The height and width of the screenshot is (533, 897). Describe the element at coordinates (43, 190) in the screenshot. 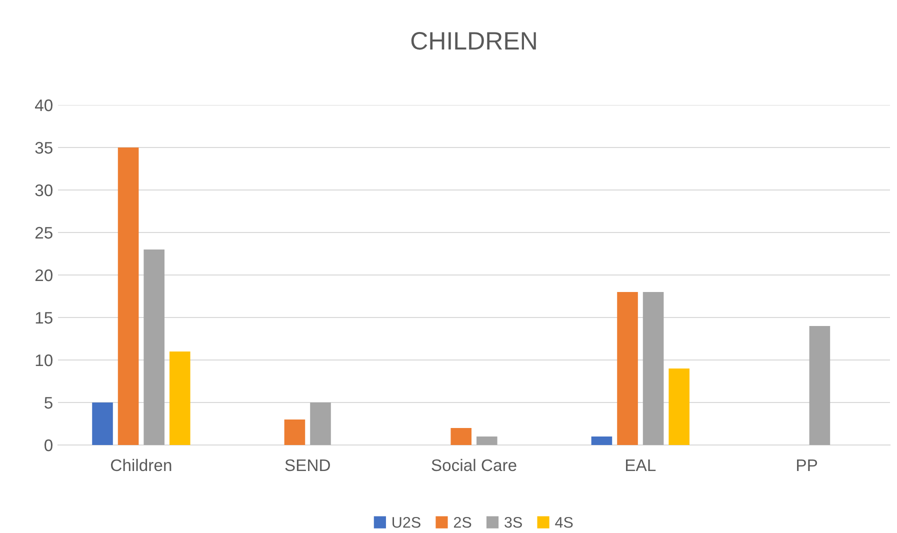

I see `y-tick-label: 30` at that location.